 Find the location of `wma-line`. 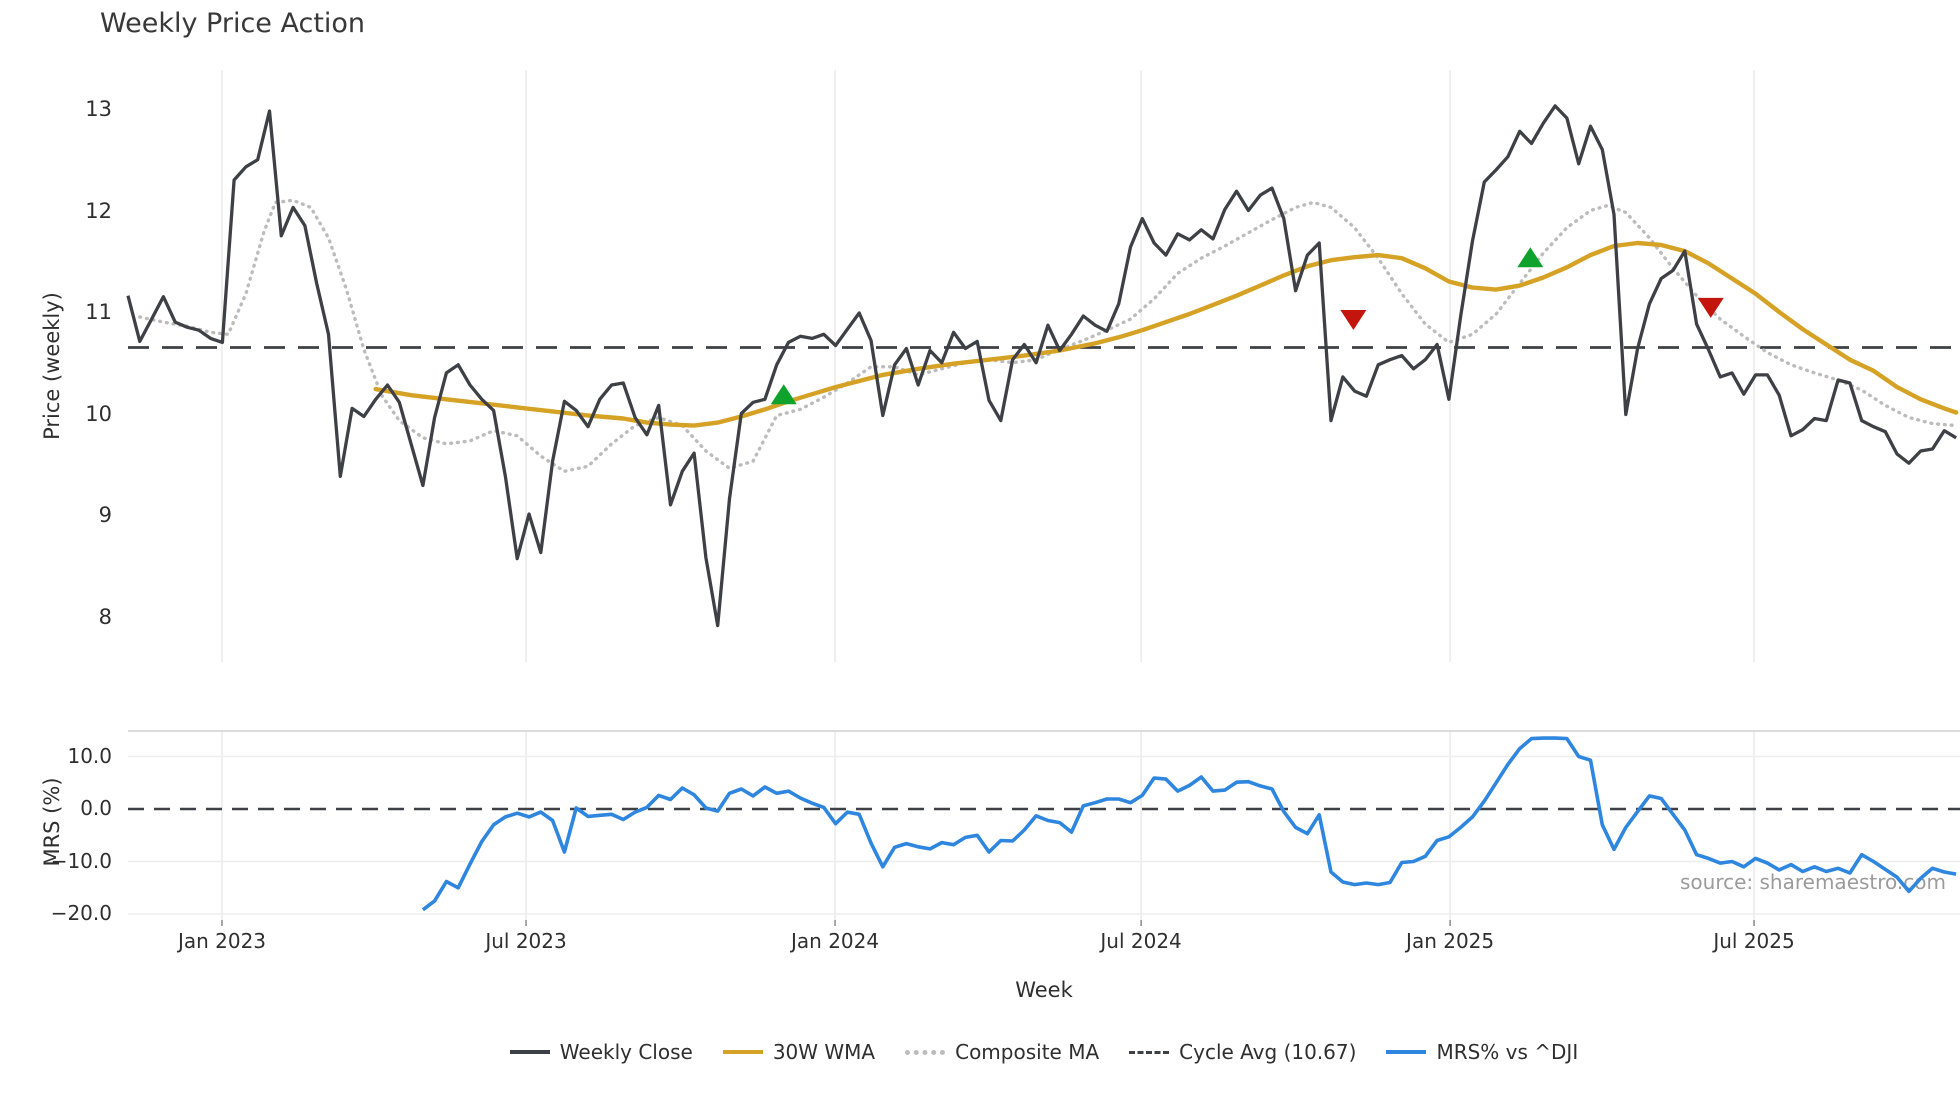

wma-line is located at coordinates (1166, 334).